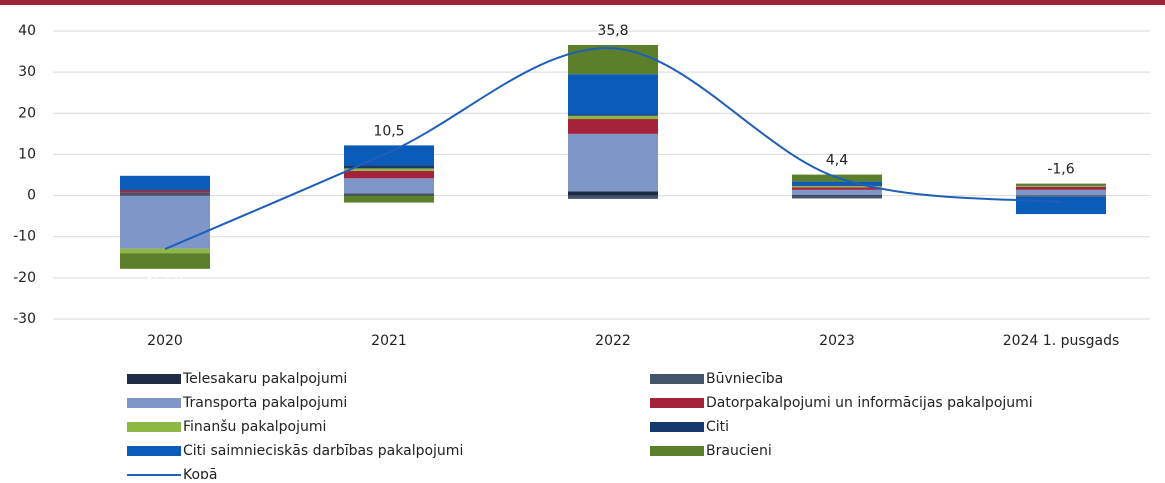  I want to click on legend-label: Citi saimnieciskās darbības pakalpojumi, so click(323, 451).